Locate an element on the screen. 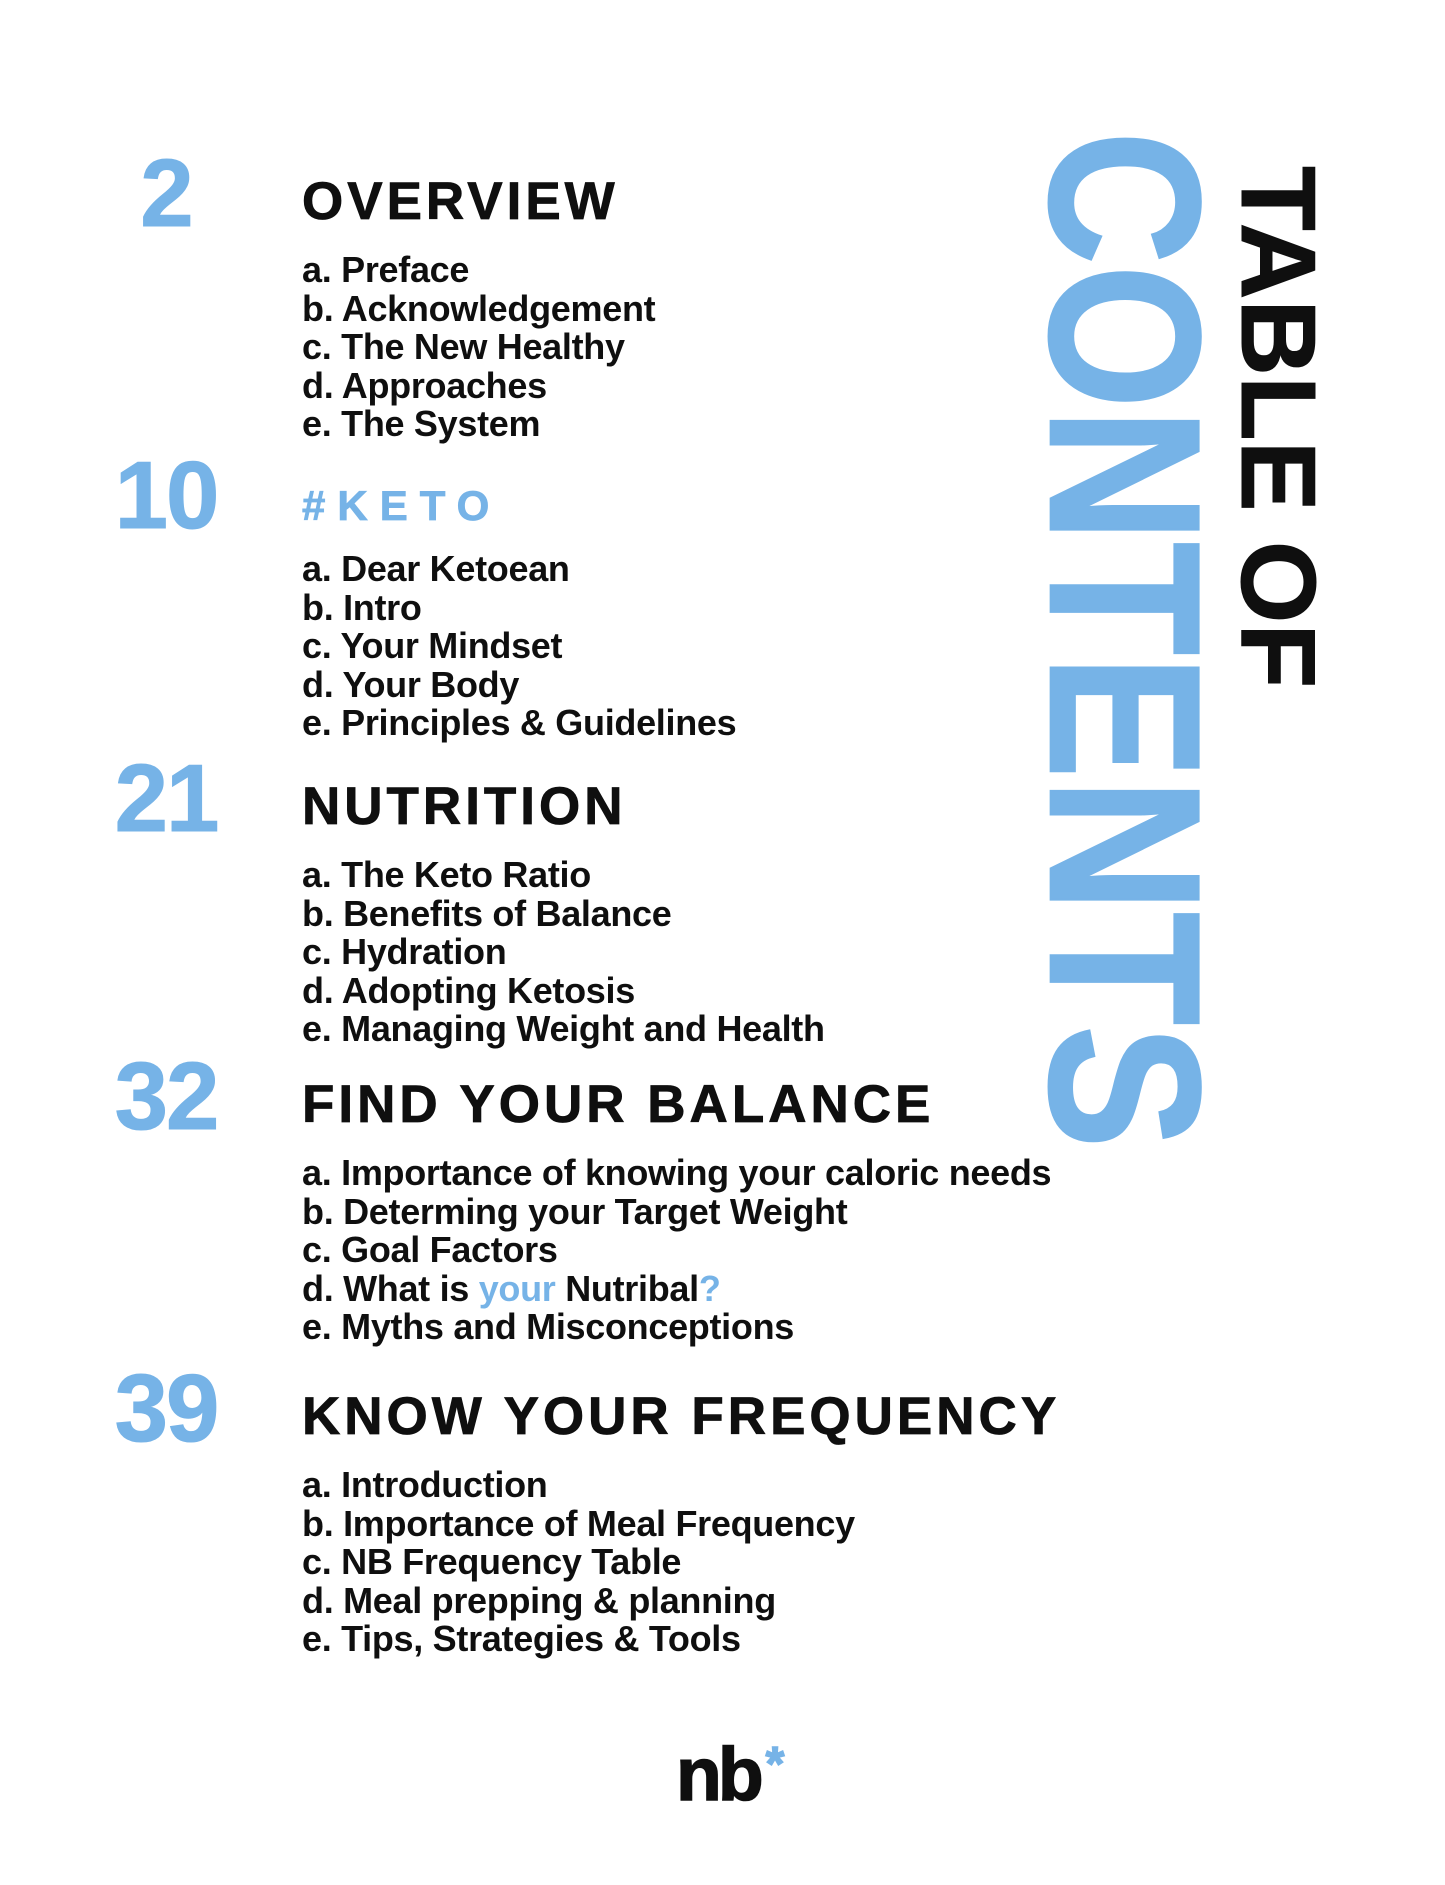 The width and height of the screenshot is (1445, 1885). section-title: KNOW YOUR FREQUENCY is located at coordinates (681, 1416).